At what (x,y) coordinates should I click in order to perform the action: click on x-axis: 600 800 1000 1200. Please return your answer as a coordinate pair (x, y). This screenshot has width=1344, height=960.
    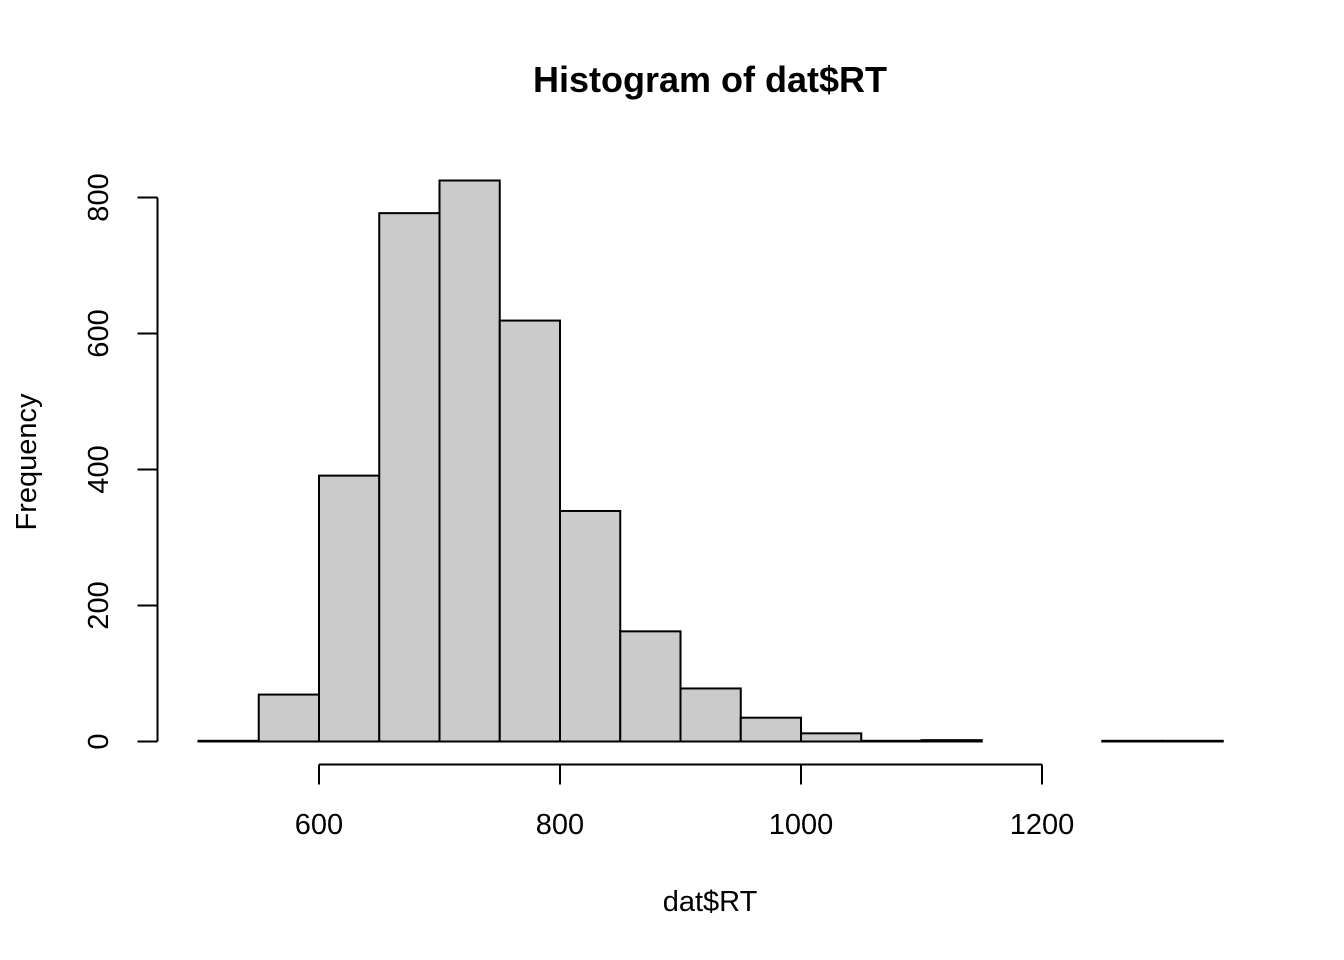
    Looking at the image, I should click on (685, 802).